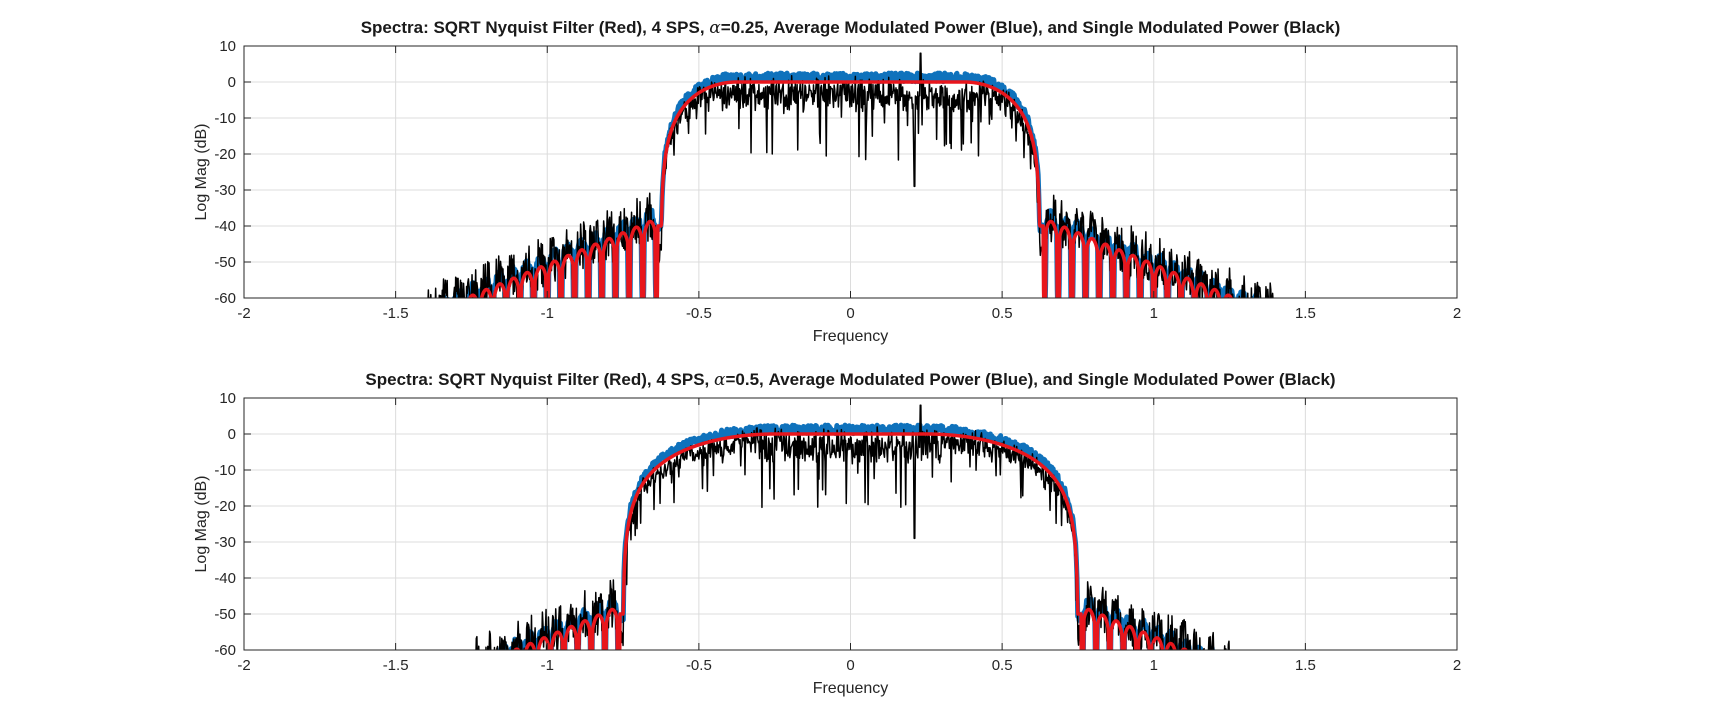 The height and width of the screenshot is (711, 1735). I want to click on series-average-modulated-power, so click(850, 536).